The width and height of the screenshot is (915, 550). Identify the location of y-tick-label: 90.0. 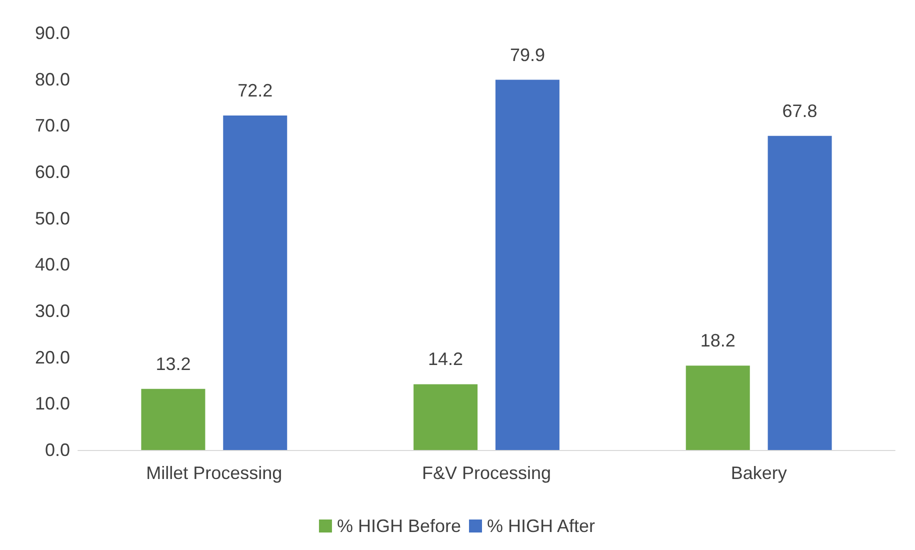
(52, 33).